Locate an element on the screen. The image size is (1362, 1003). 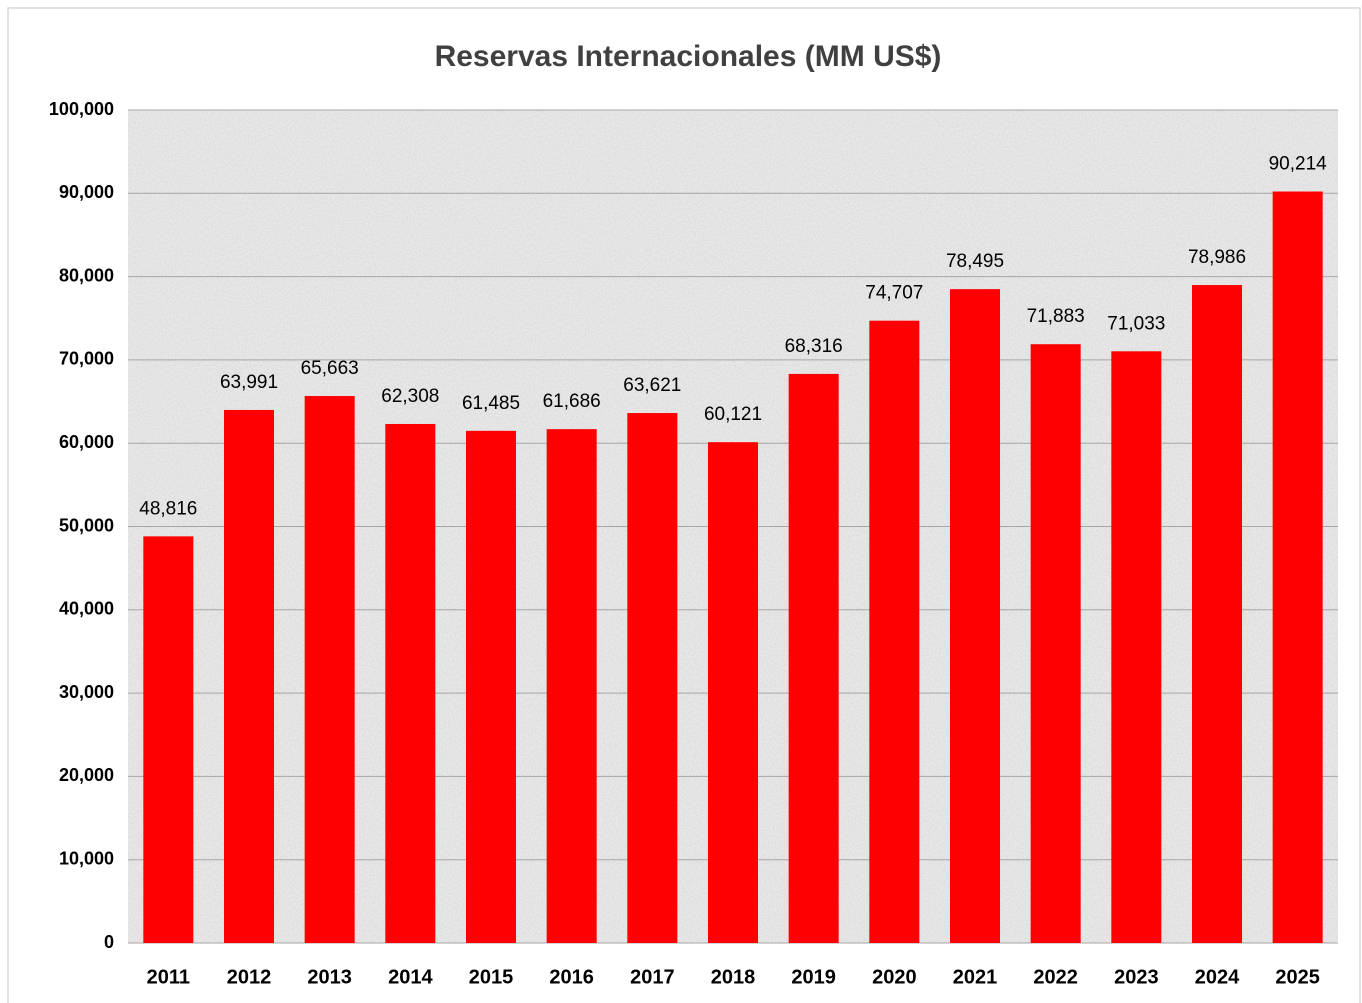
y-tick-label: 100,000 is located at coordinates (81, 109).